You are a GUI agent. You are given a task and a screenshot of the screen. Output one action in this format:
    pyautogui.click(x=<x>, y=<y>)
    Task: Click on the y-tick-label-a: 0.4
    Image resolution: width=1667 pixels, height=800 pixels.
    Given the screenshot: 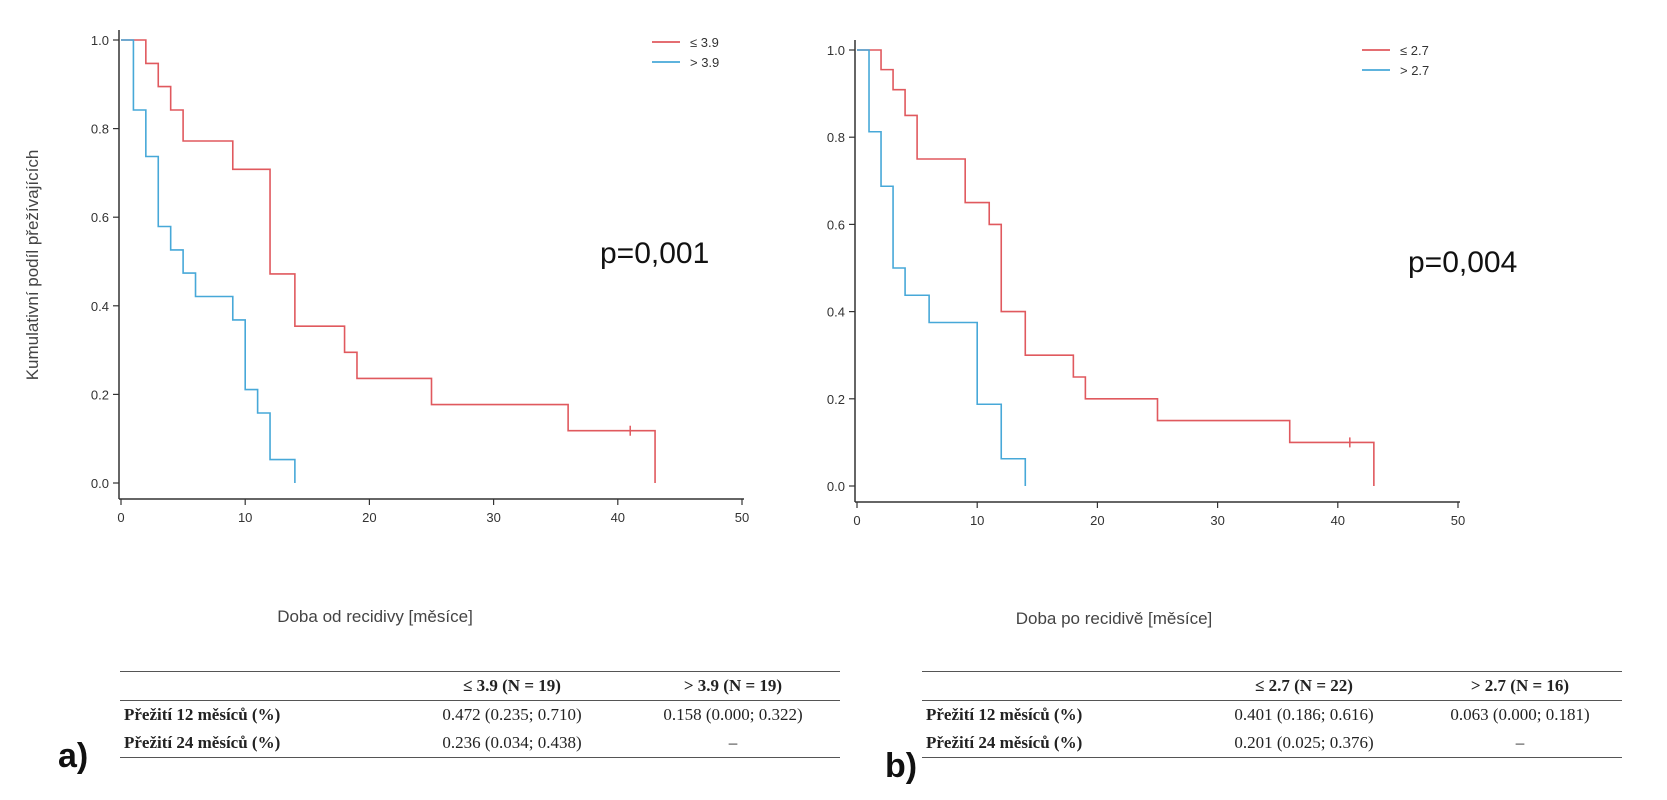 What is the action you would take?
    pyautogui.click(x=100, y=306)
    